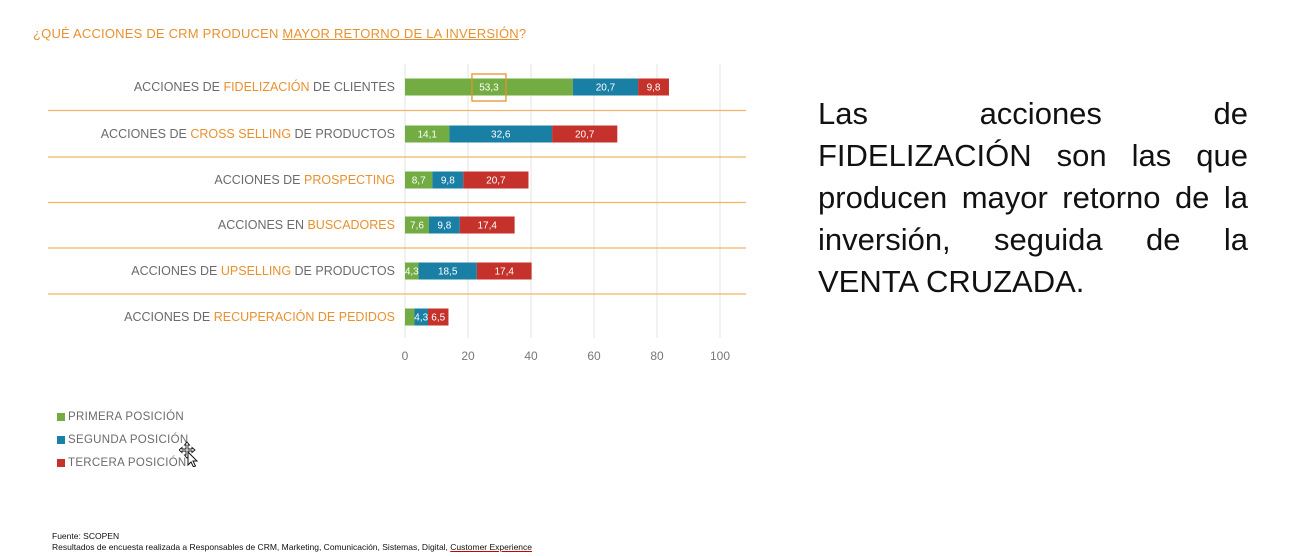 The image size is (1297, 557). I want to click on x-tick-label: 20, so click(468, 356).